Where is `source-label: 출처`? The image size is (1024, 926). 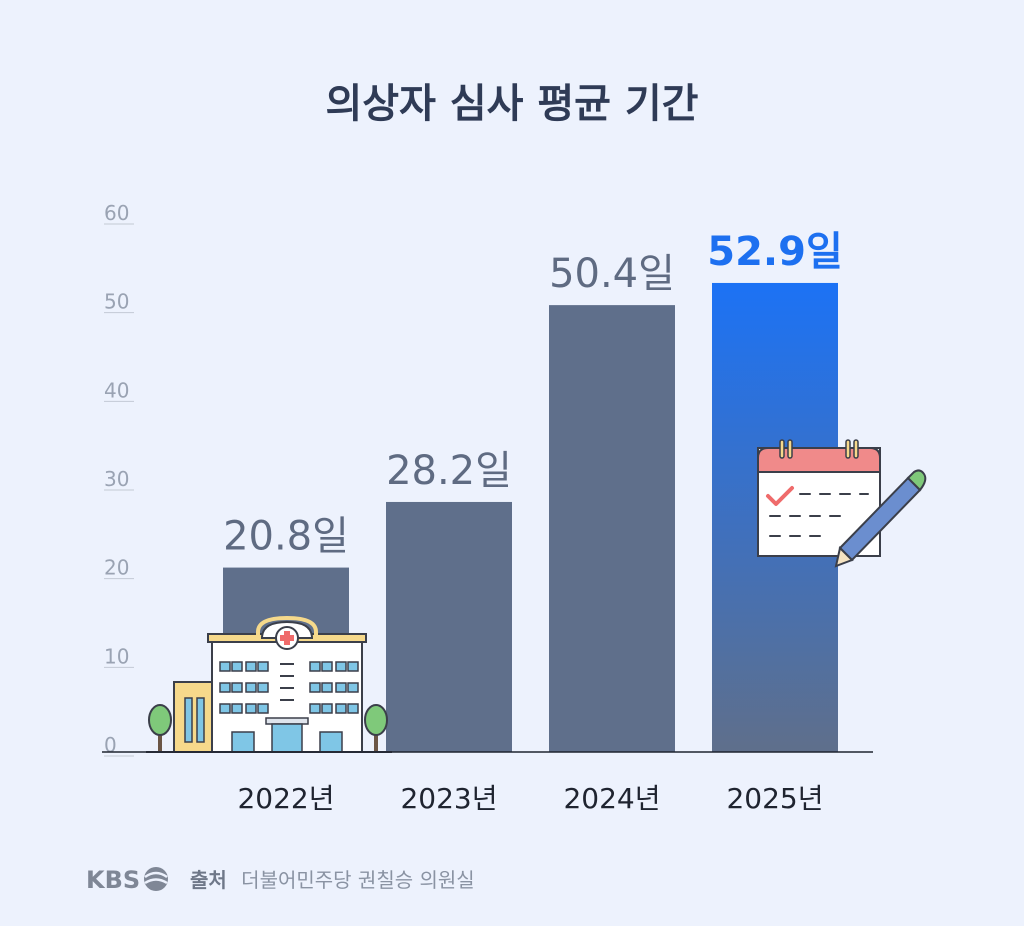
source-label: 출처 is located at coordinates (208, 880).